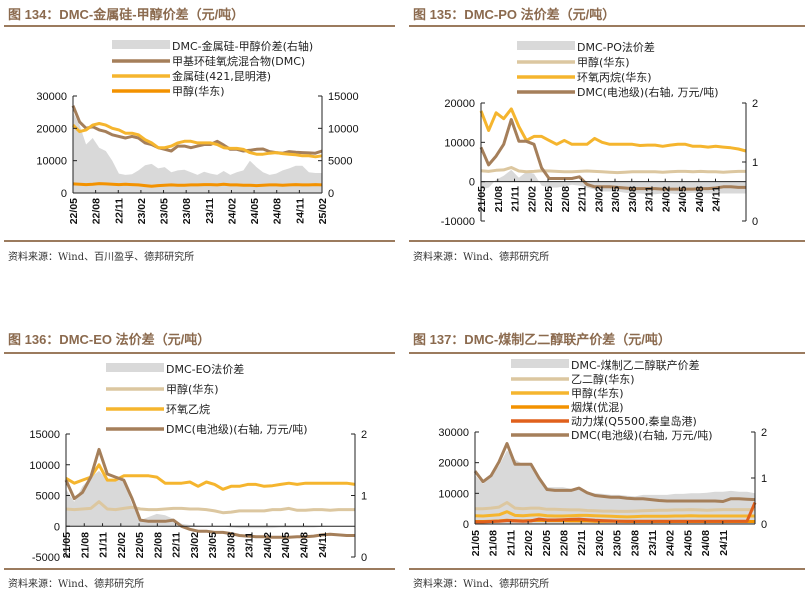 The width and height of the screenshot is (805, 590). What do you see at coordinates (481, 257) in the screenshot?
I see `source-note: 资料来源：Wind、德邦研究所` at bounding box center [481, 257].